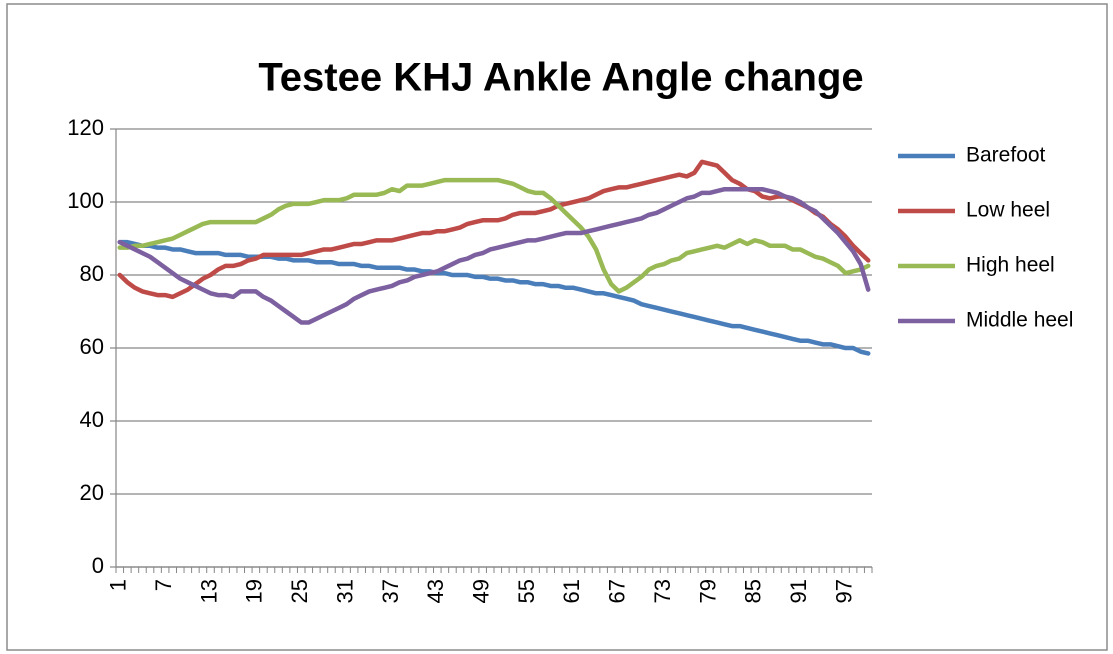  What do you see at coordinates (843, 591) in the screenshot?
I see `x-tick-label: 97` at bounding box center [843, 591].